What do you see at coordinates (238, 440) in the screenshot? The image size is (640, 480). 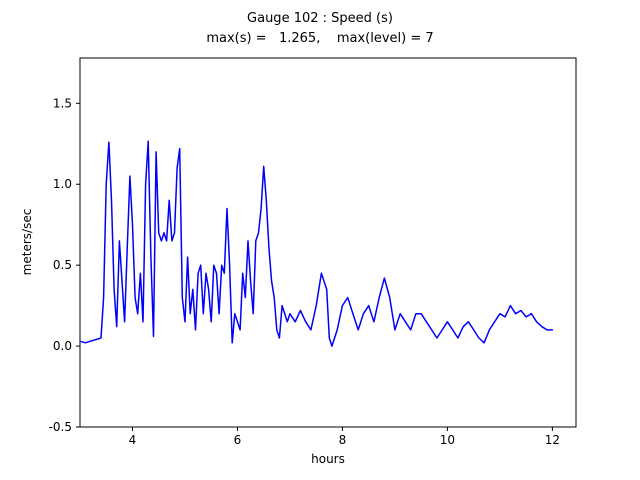 I see `x-tick-label: 6` at bounding box center [238, 440].